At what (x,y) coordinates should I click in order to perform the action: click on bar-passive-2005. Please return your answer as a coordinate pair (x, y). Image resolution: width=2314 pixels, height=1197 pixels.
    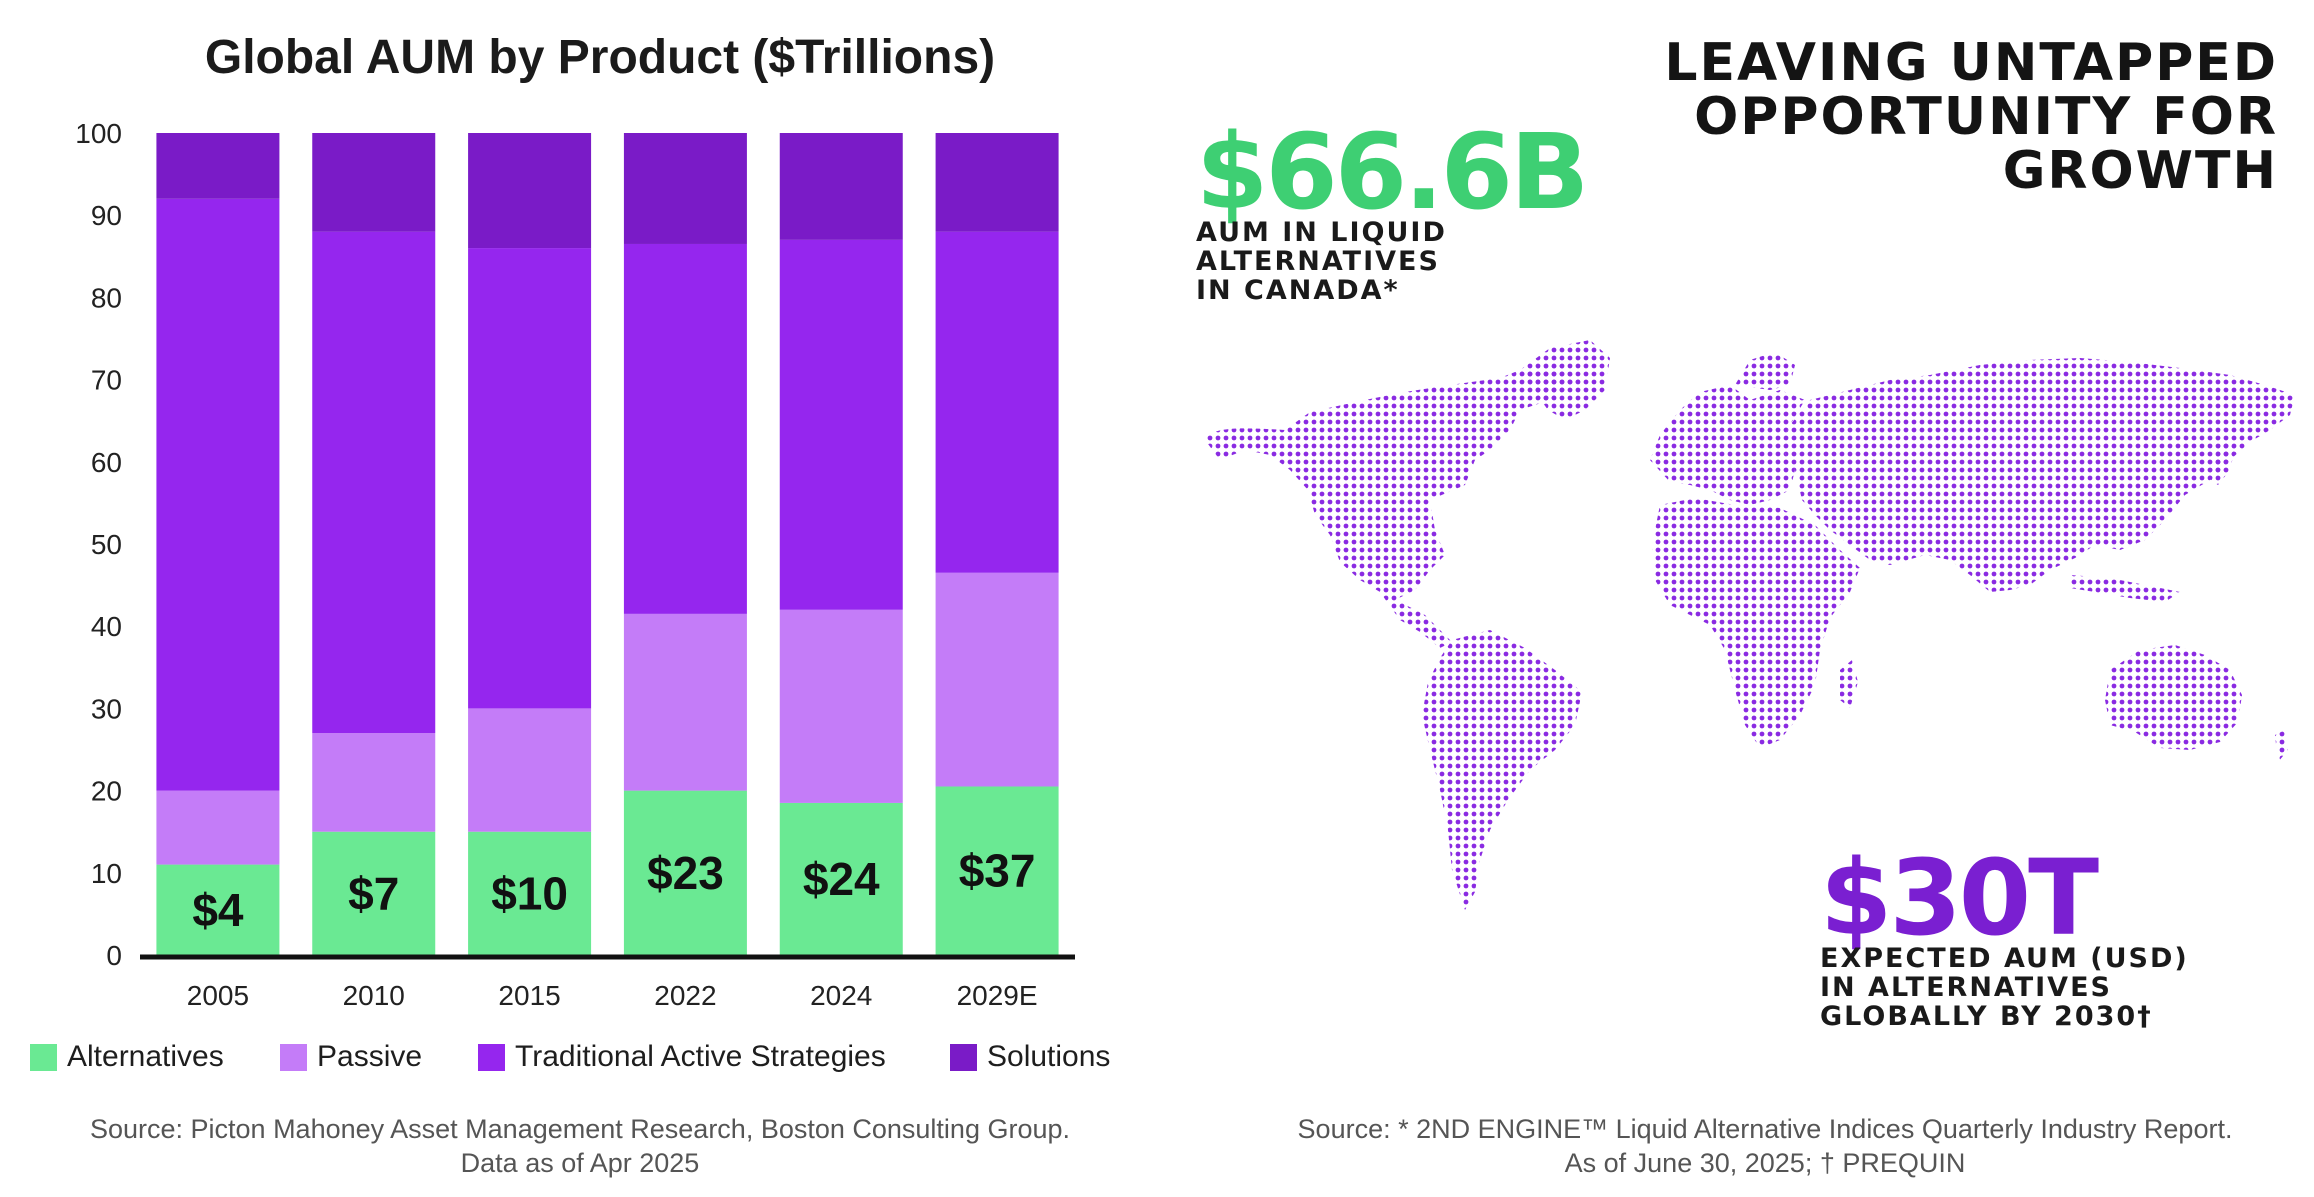
    Looking at the image, I should click on (218, 827).